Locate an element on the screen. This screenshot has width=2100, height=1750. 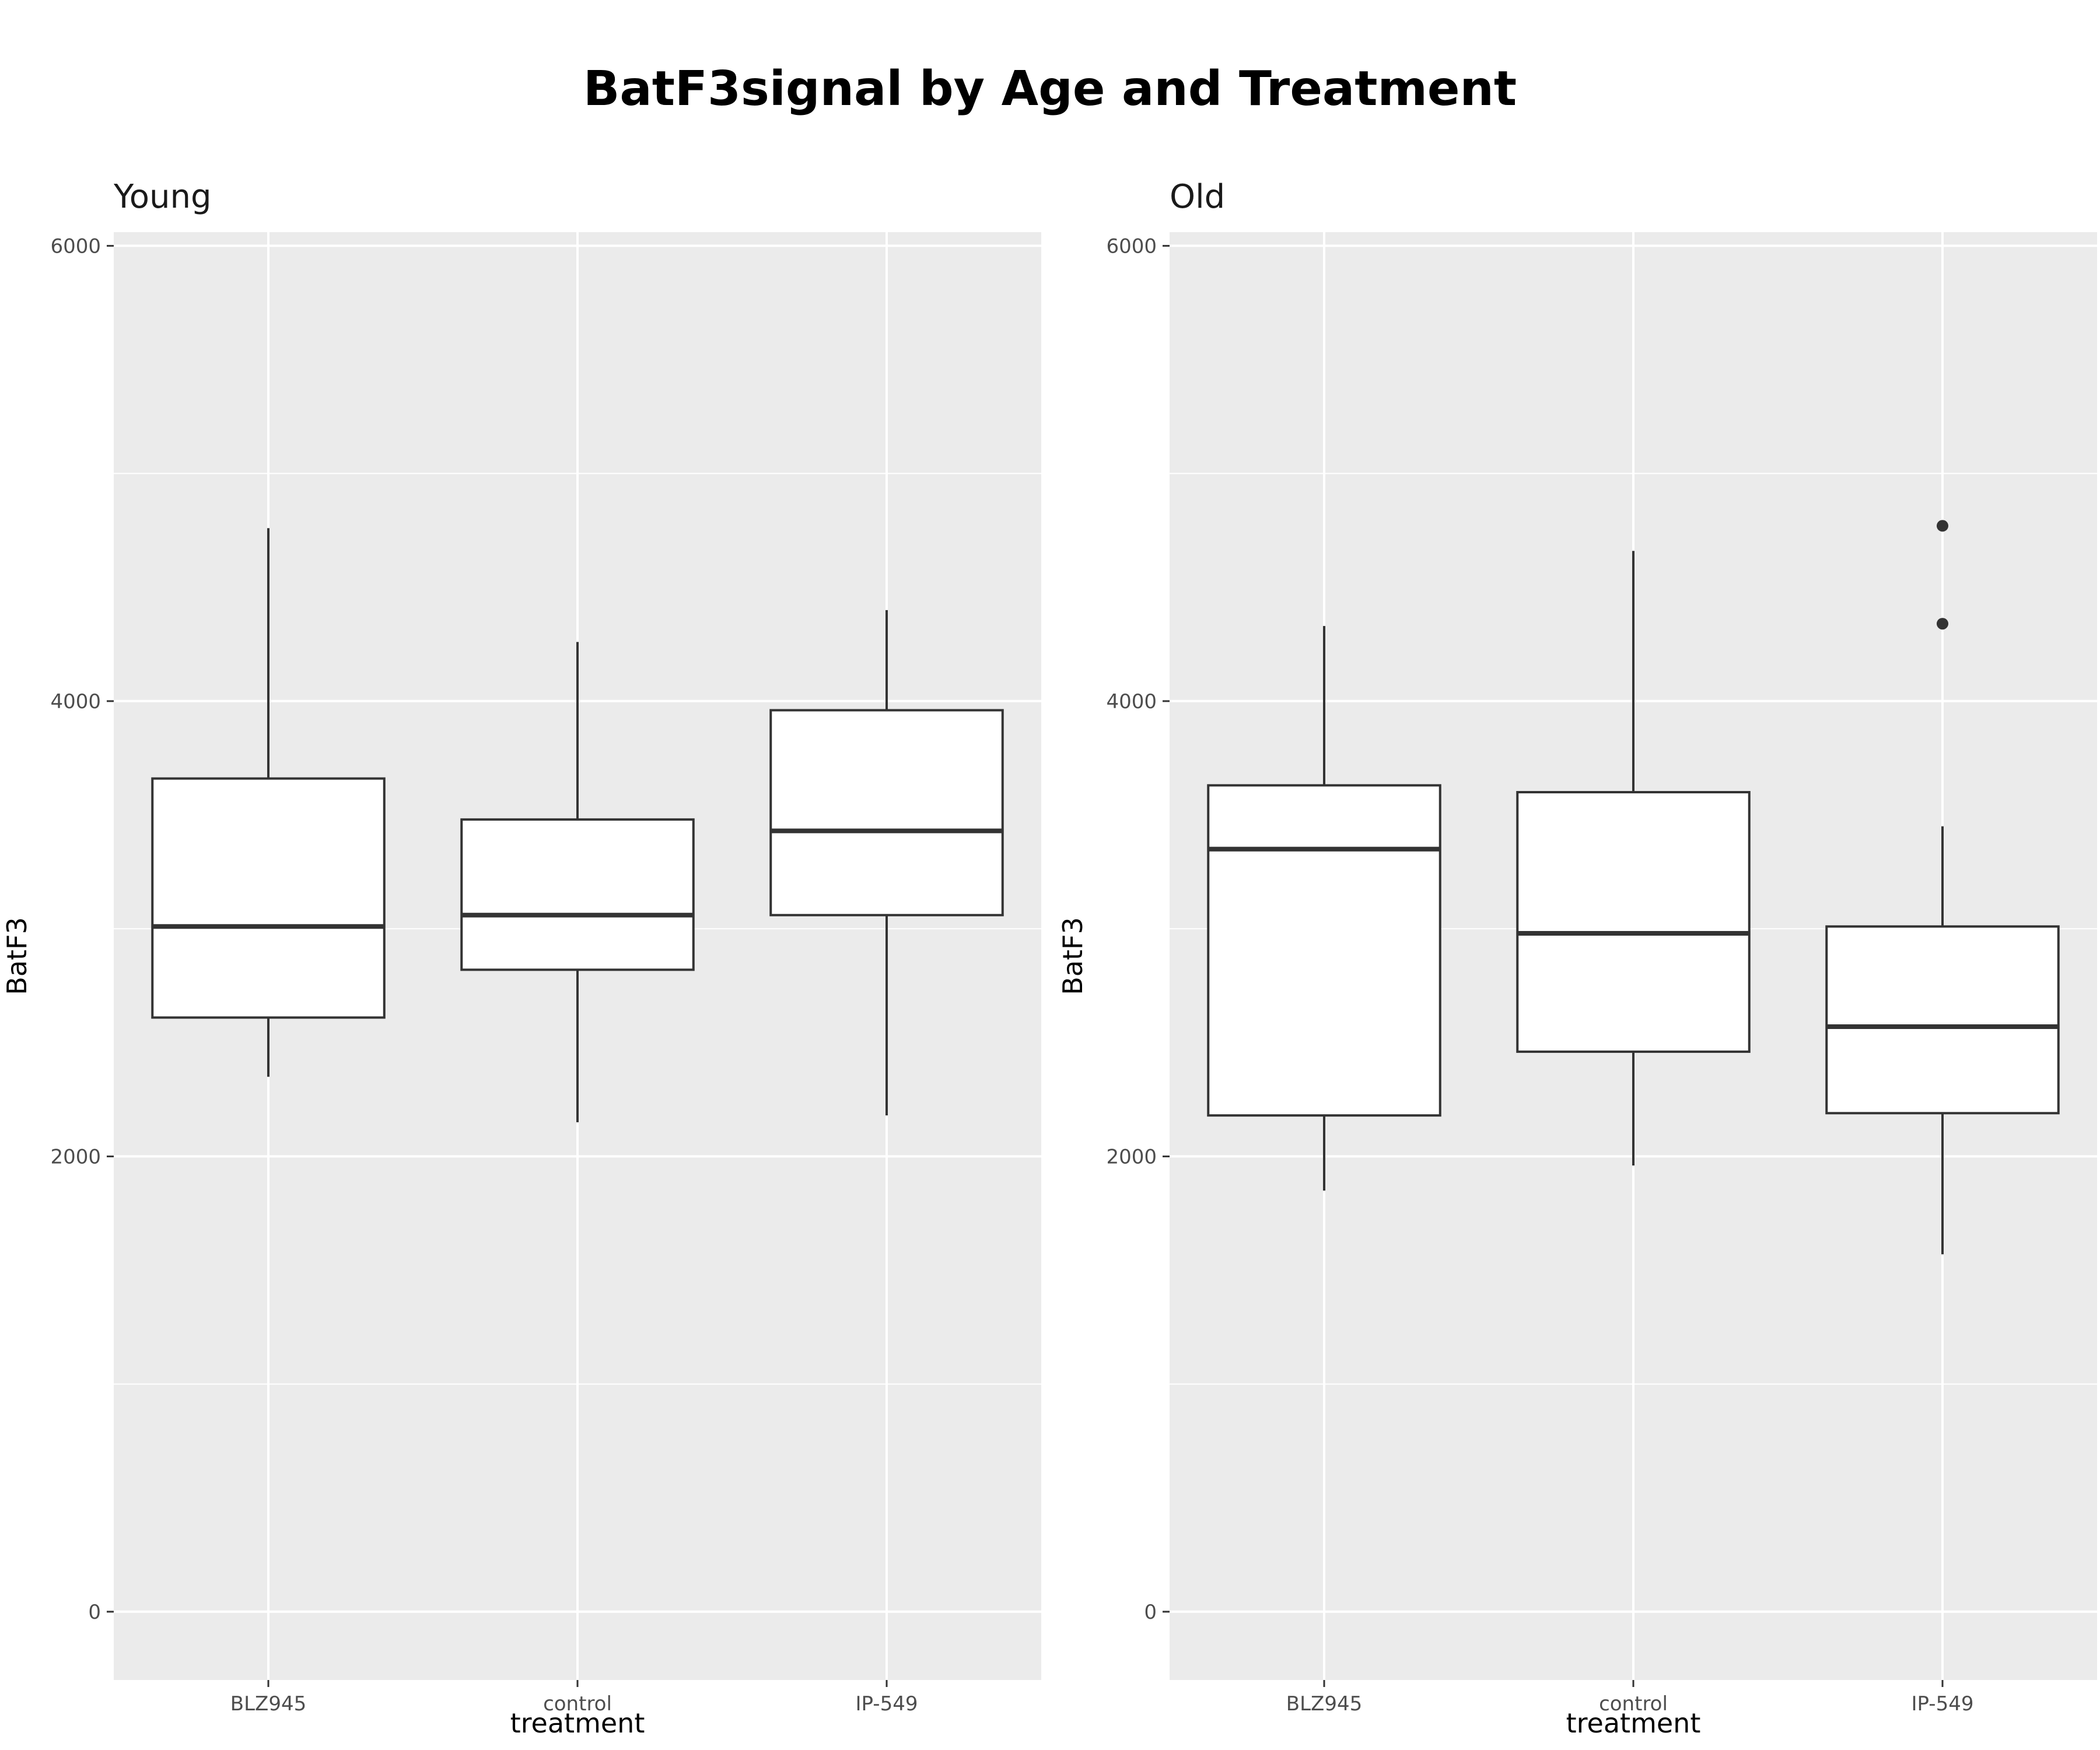
panel-title: Old is located at coordinates (1197, 197).